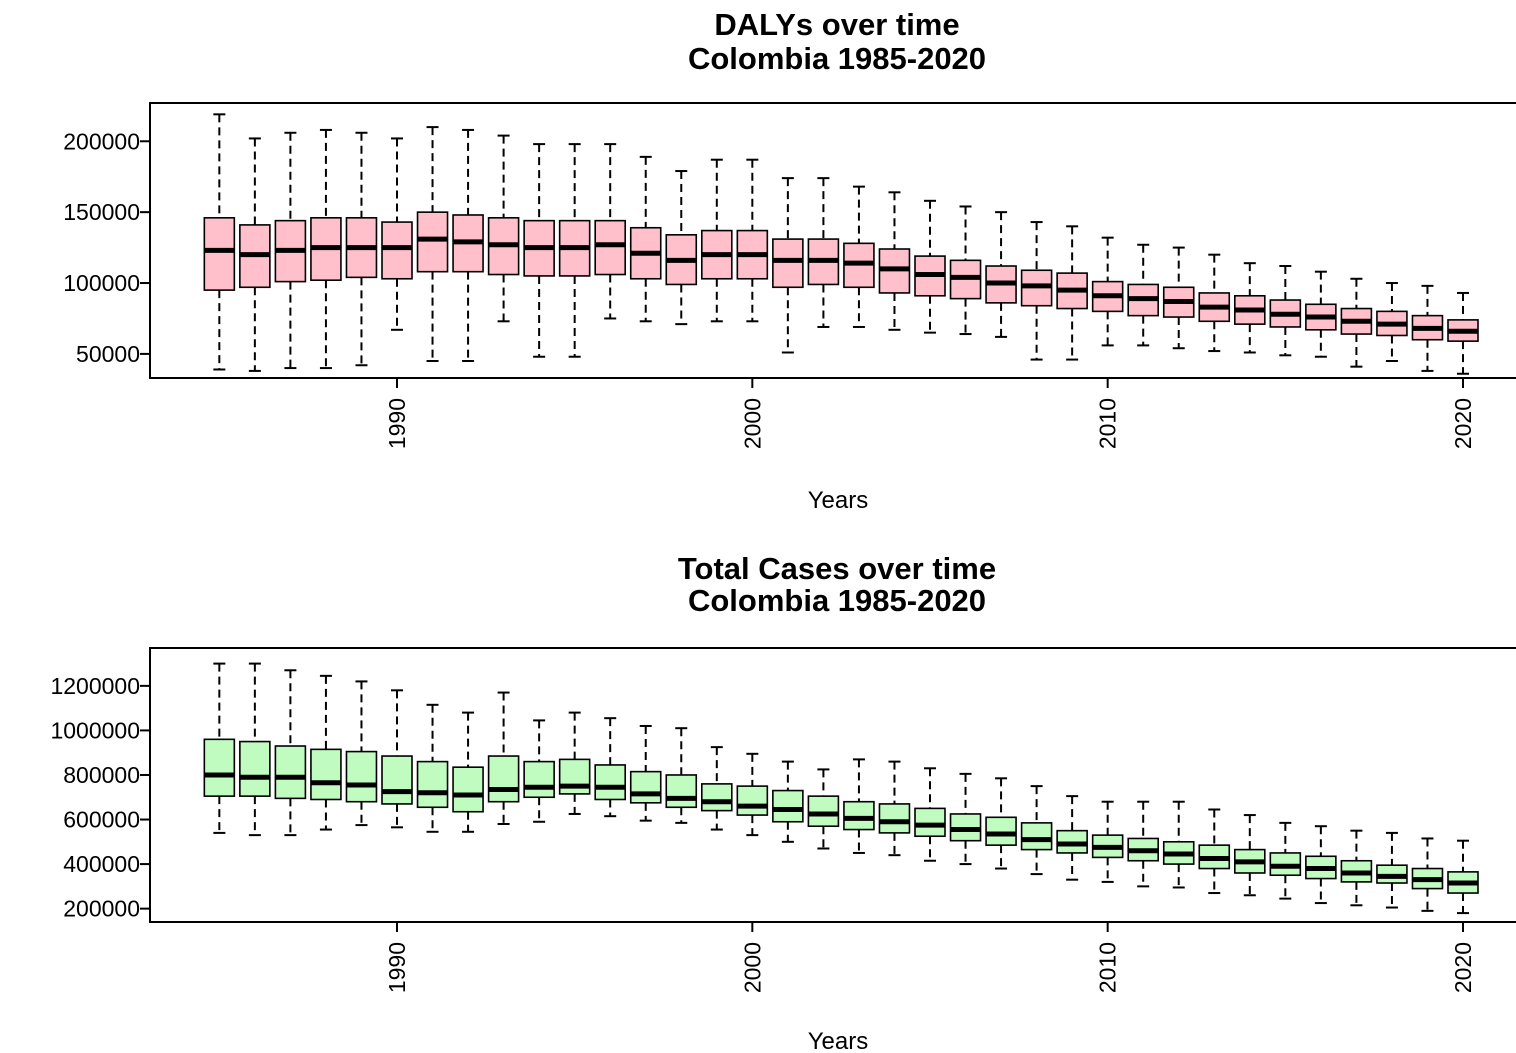  Describe the element at coordinates (752, 423) in the screenshot. I see `dalys-x-tick-label: 2000` at that location.